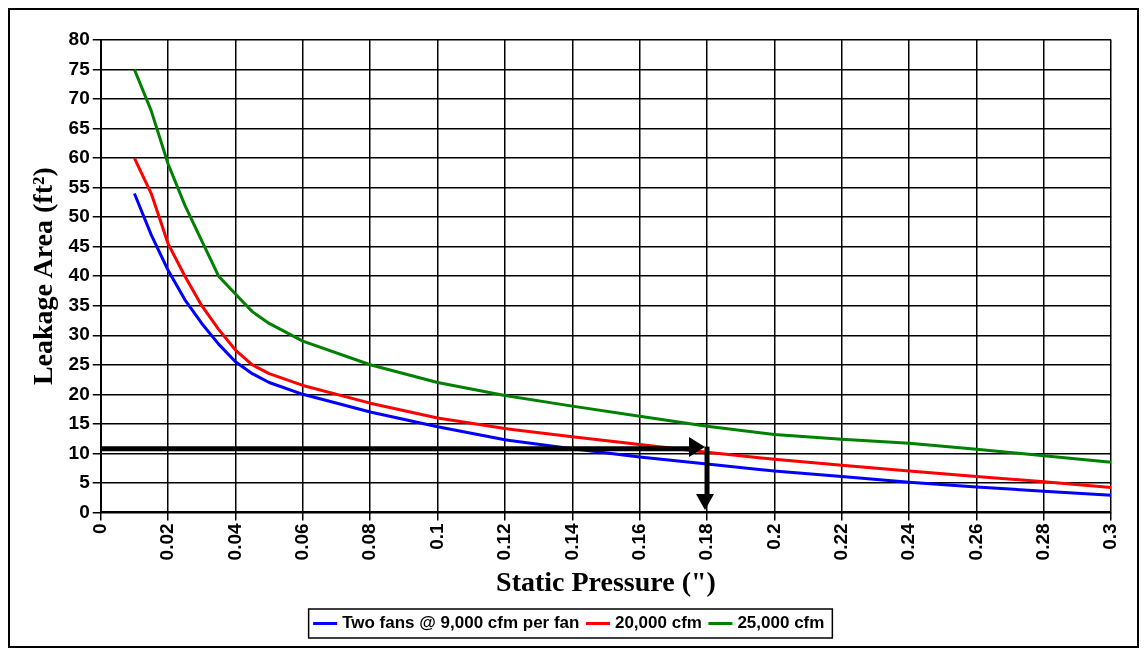  What do you see at coordinates (302, 542) in the screenshot?
I see `x-tick-label: 0.06` at bounding box center [302, 542].